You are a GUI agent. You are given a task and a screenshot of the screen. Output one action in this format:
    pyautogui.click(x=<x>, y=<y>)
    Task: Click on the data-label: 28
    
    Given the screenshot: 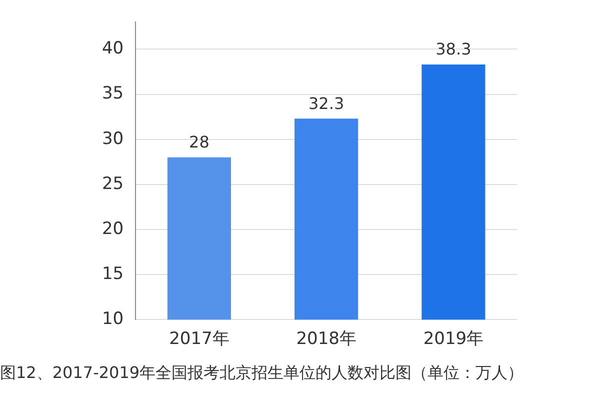 What is the action you would take?
    pyautogui.click(x=199, y=142)
    